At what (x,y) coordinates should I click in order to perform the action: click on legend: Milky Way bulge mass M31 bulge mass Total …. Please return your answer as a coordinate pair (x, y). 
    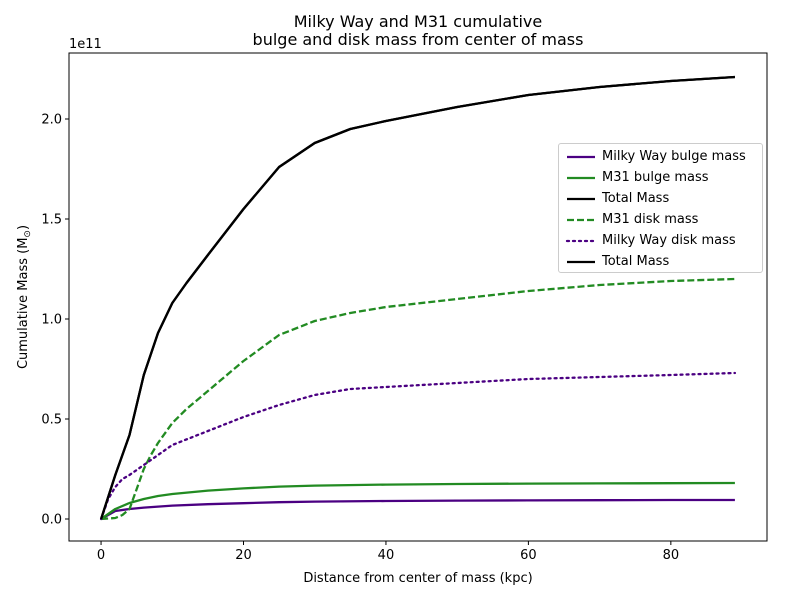
    Looking at the image, I should click on (660, 208).